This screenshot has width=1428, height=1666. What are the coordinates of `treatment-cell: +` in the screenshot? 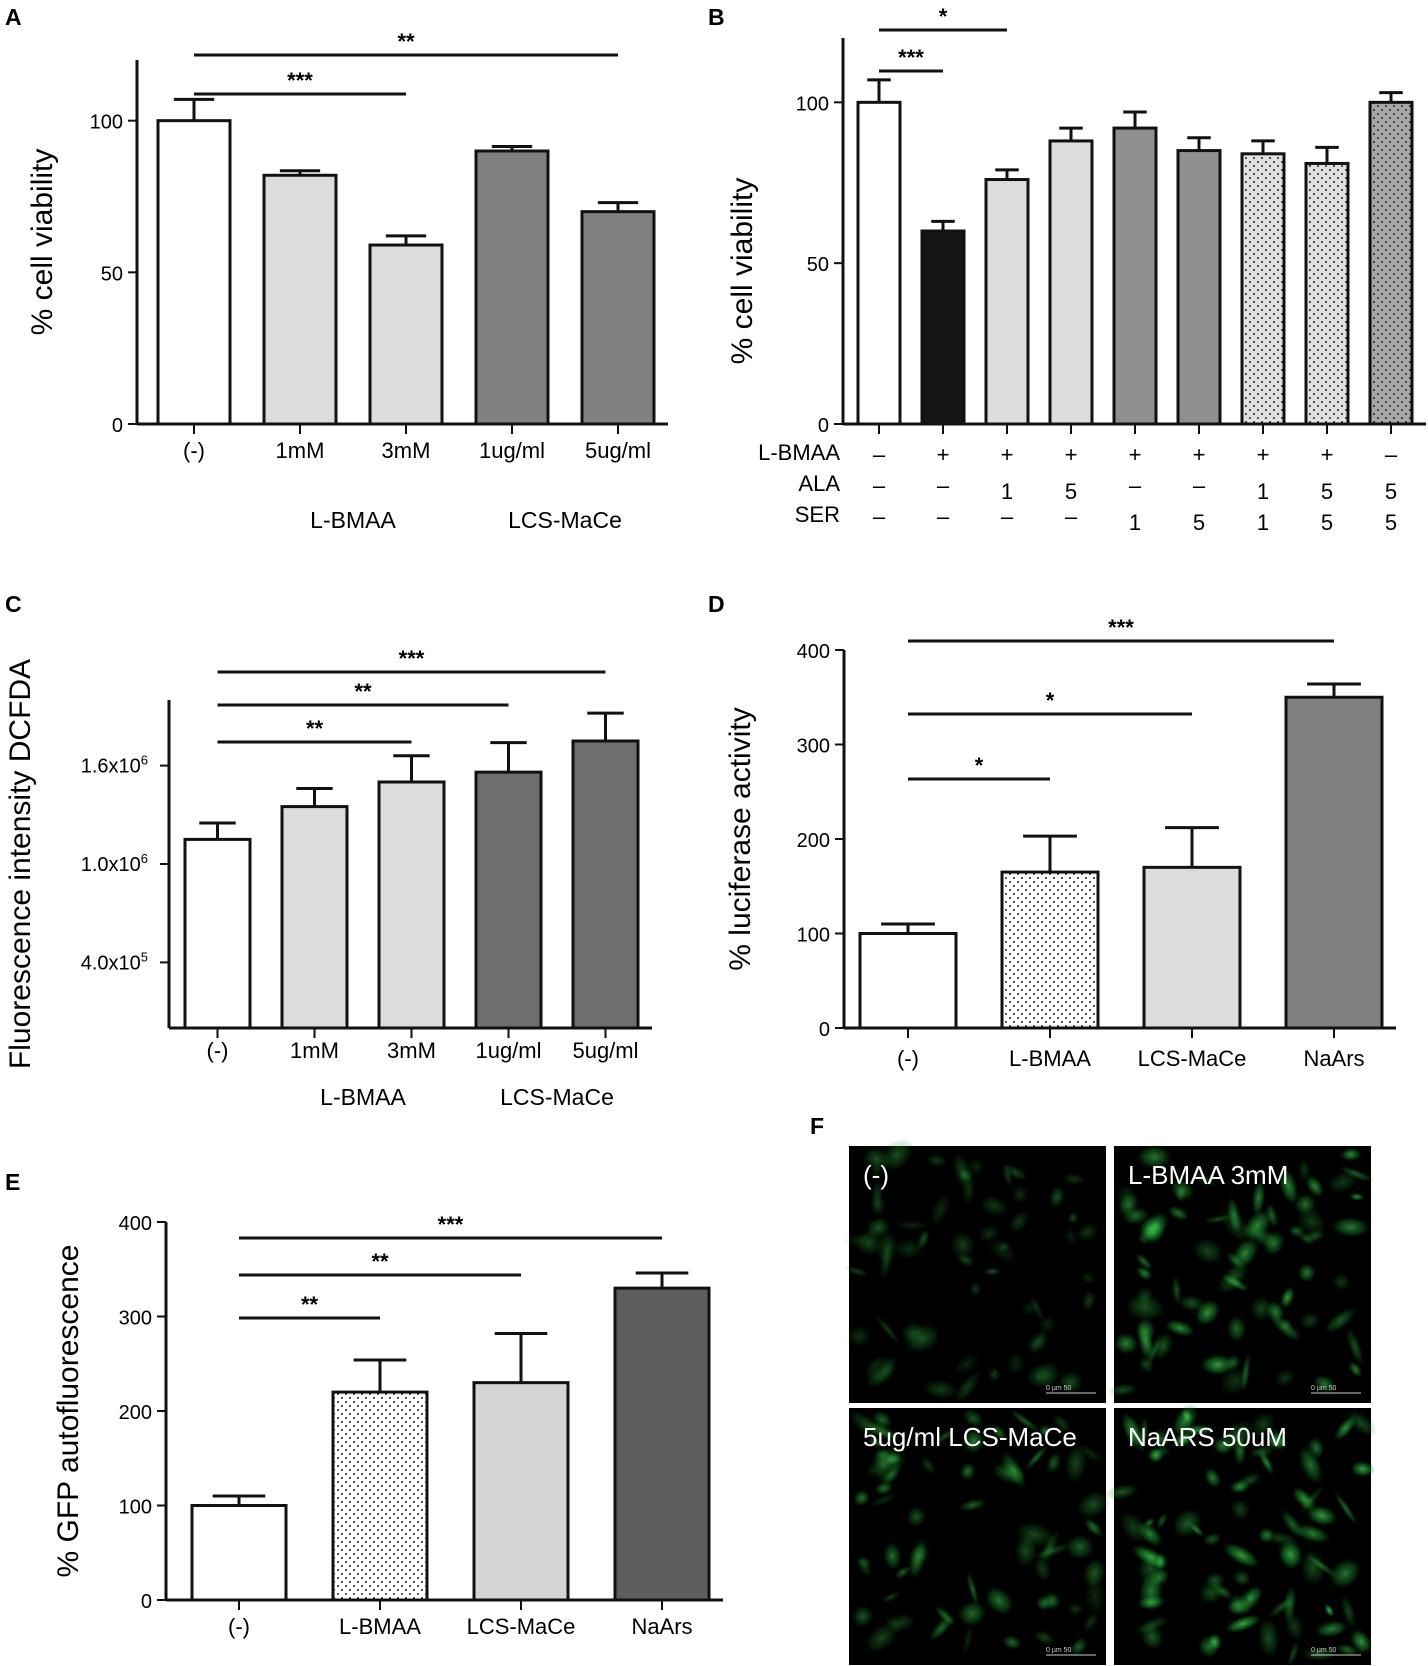 It's located at (943, 454).